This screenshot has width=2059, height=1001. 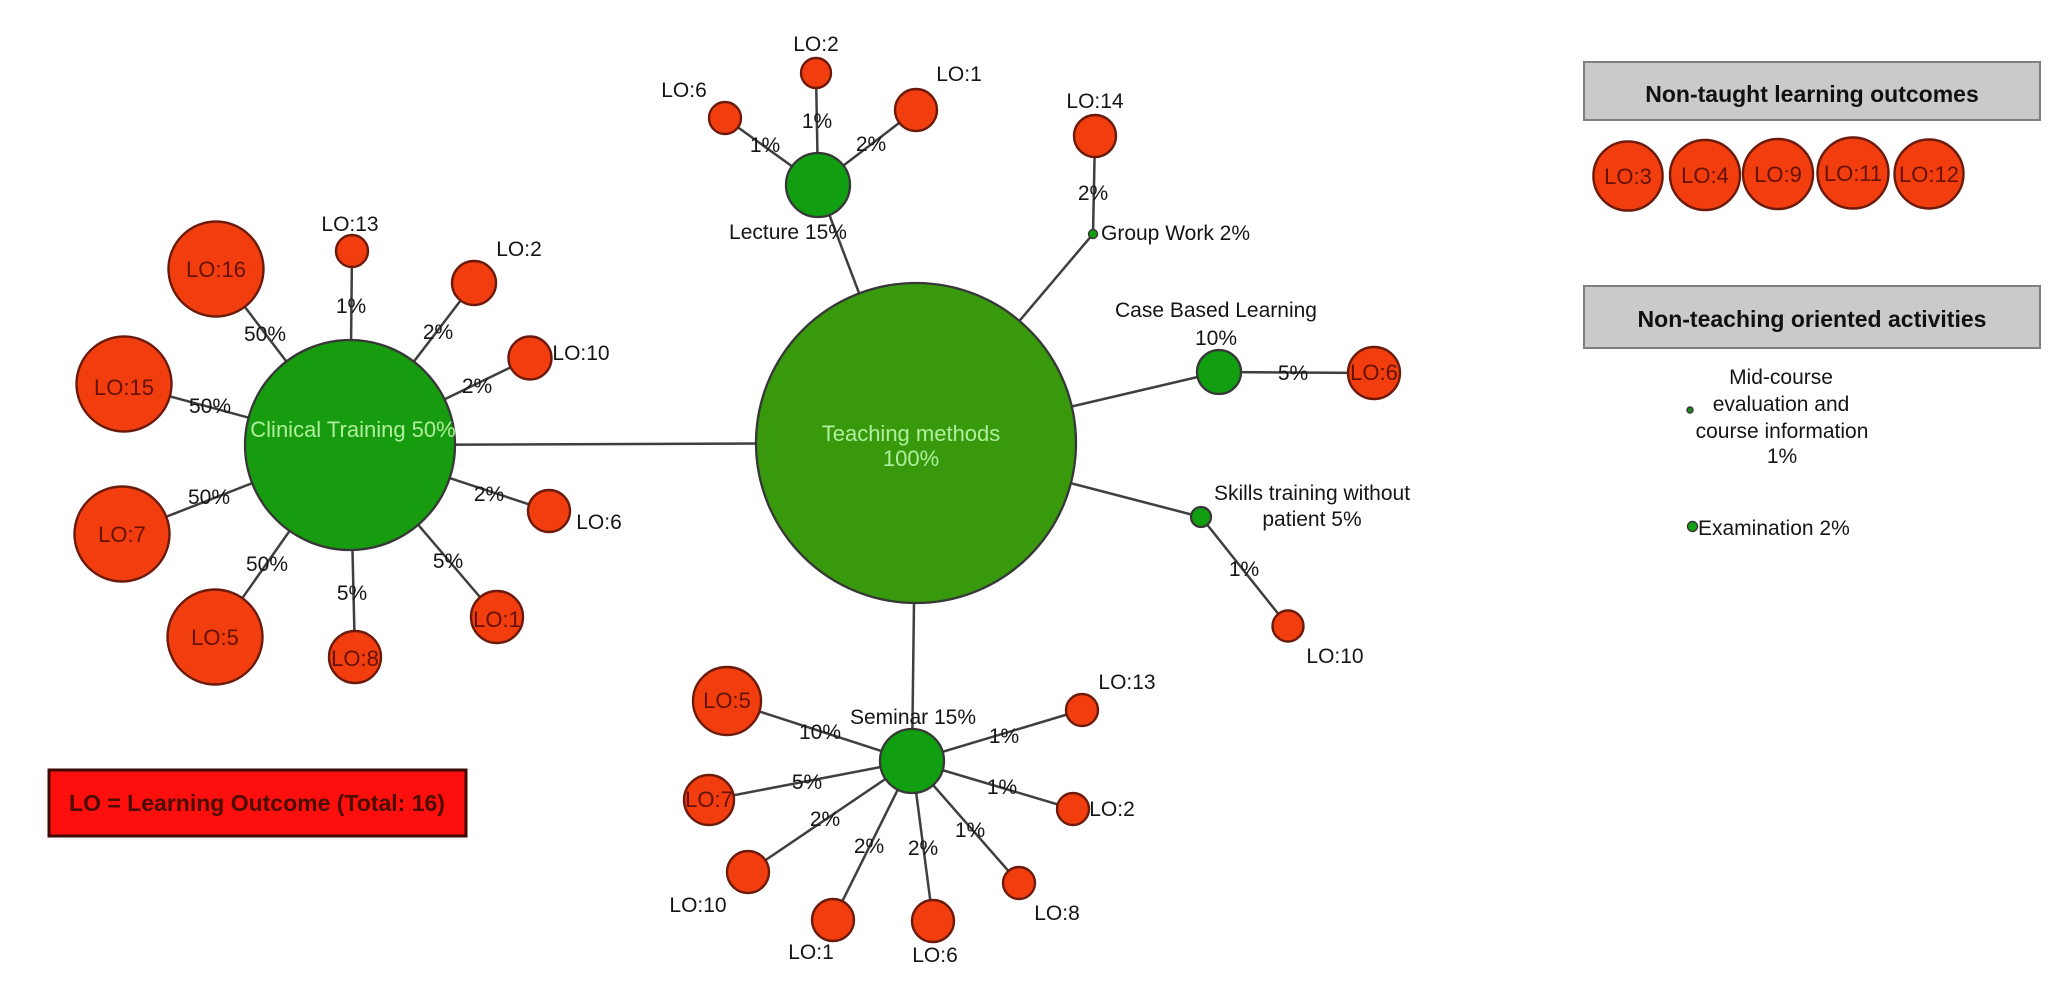 I want to click on svg-text: LO:16, so click(x=216, y=269).